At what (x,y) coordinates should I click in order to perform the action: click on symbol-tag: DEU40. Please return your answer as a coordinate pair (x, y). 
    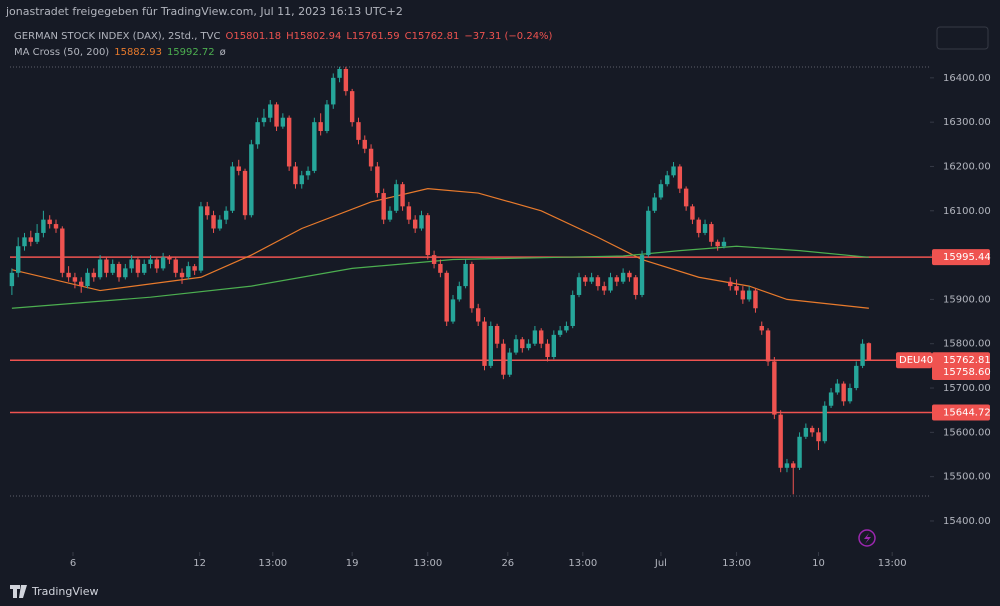
    Looking at the image, I should click on (916, 360).